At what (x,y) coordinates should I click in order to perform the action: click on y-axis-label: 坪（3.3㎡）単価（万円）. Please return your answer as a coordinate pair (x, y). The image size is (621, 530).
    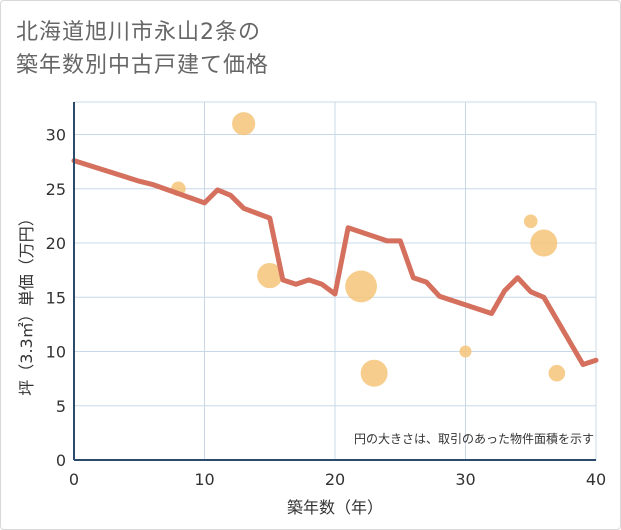
    Looking at the image, I should click on (26, 302).